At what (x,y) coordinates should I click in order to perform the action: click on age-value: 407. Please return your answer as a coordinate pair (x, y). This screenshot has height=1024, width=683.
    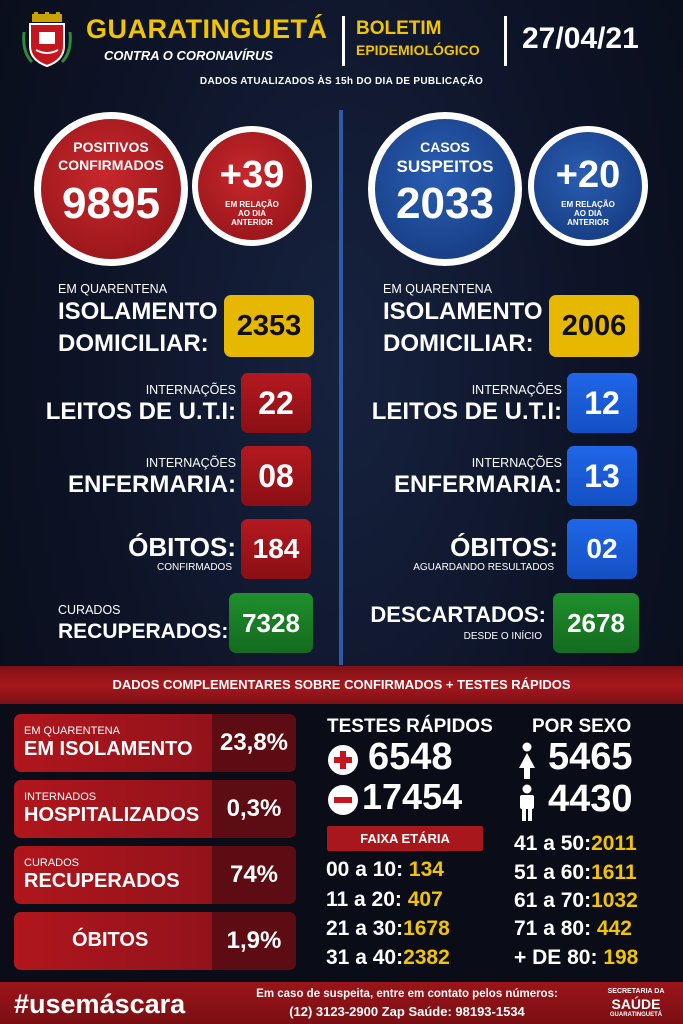
    Looking at the image, I should click on (425, 899).